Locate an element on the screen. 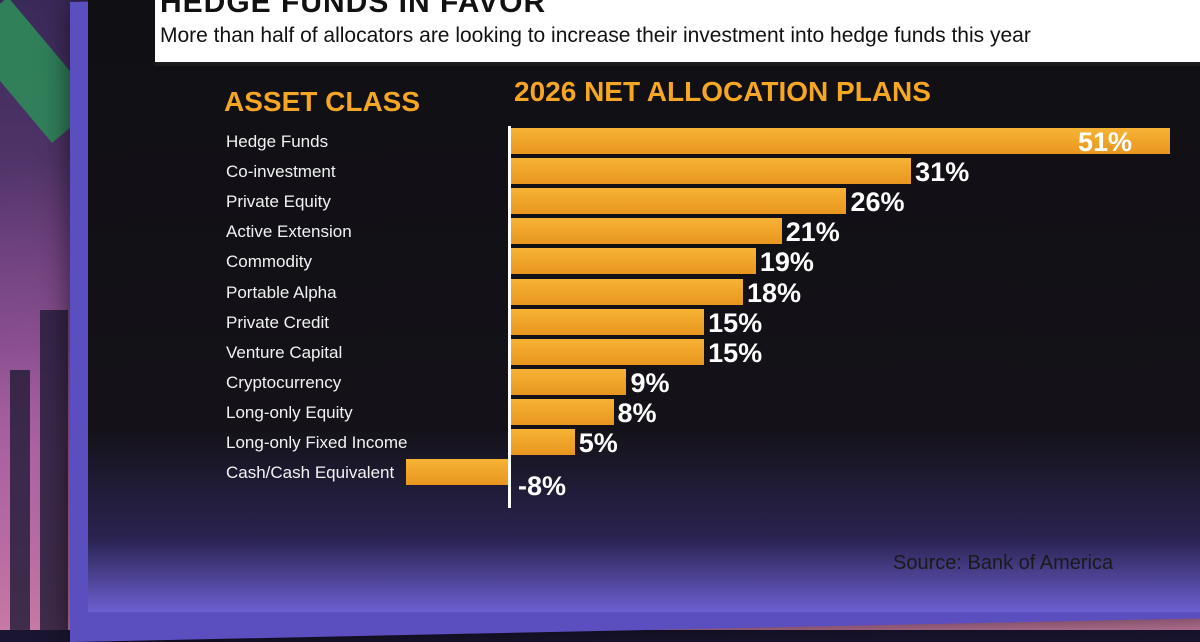 This screenshot has height=642, width=1200. value-header: 2026 NET ALLOCATION PLANS is located at coordinates (722, 91).